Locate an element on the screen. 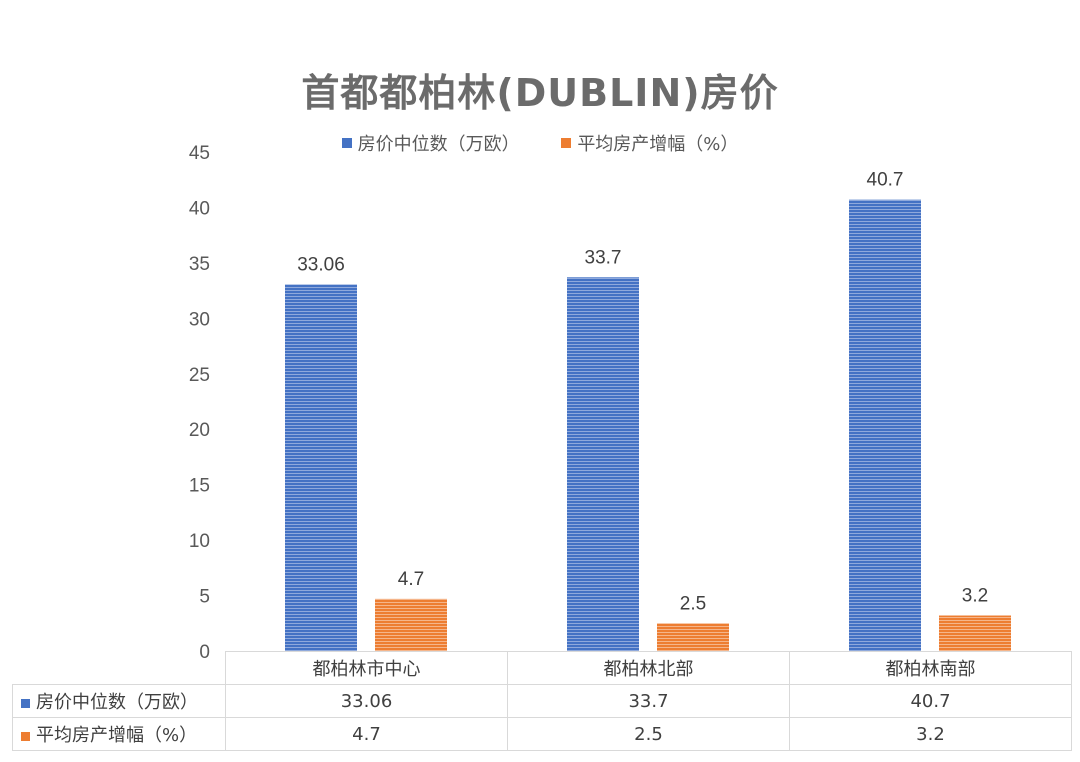 This screenshot has width=1080, height=762. table-row-head: 房价中位数（万欧） is located at coordinates (119, 701).